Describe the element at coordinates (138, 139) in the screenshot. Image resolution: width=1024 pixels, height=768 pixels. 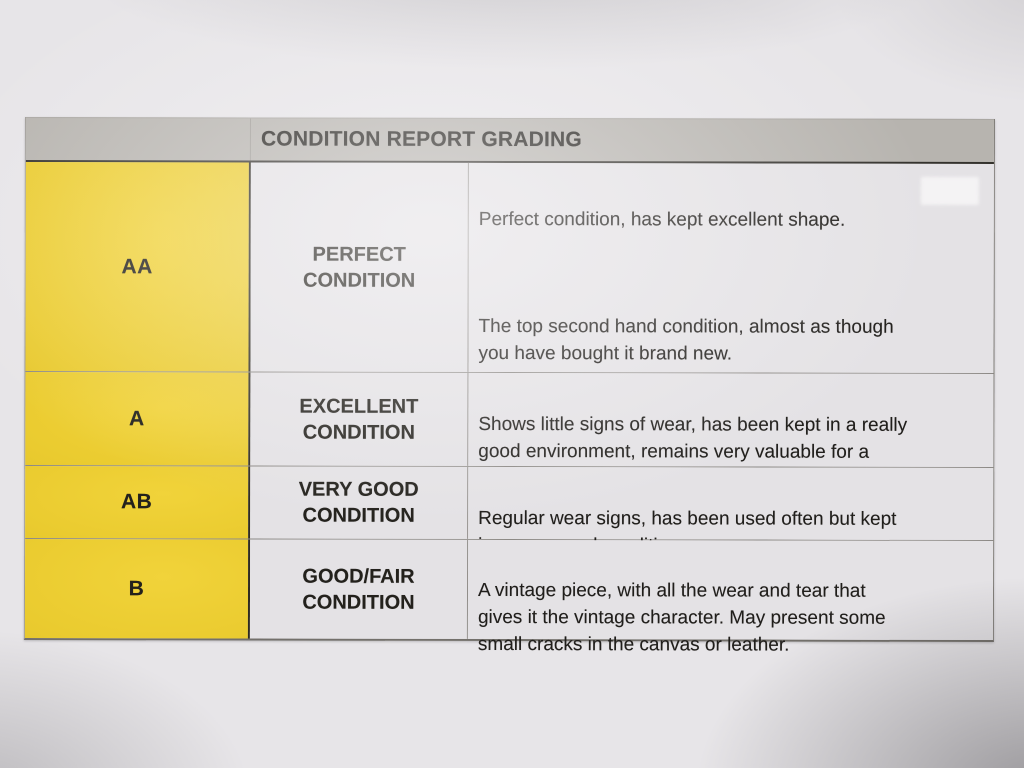
I see `header-spacer-cell` at that location.